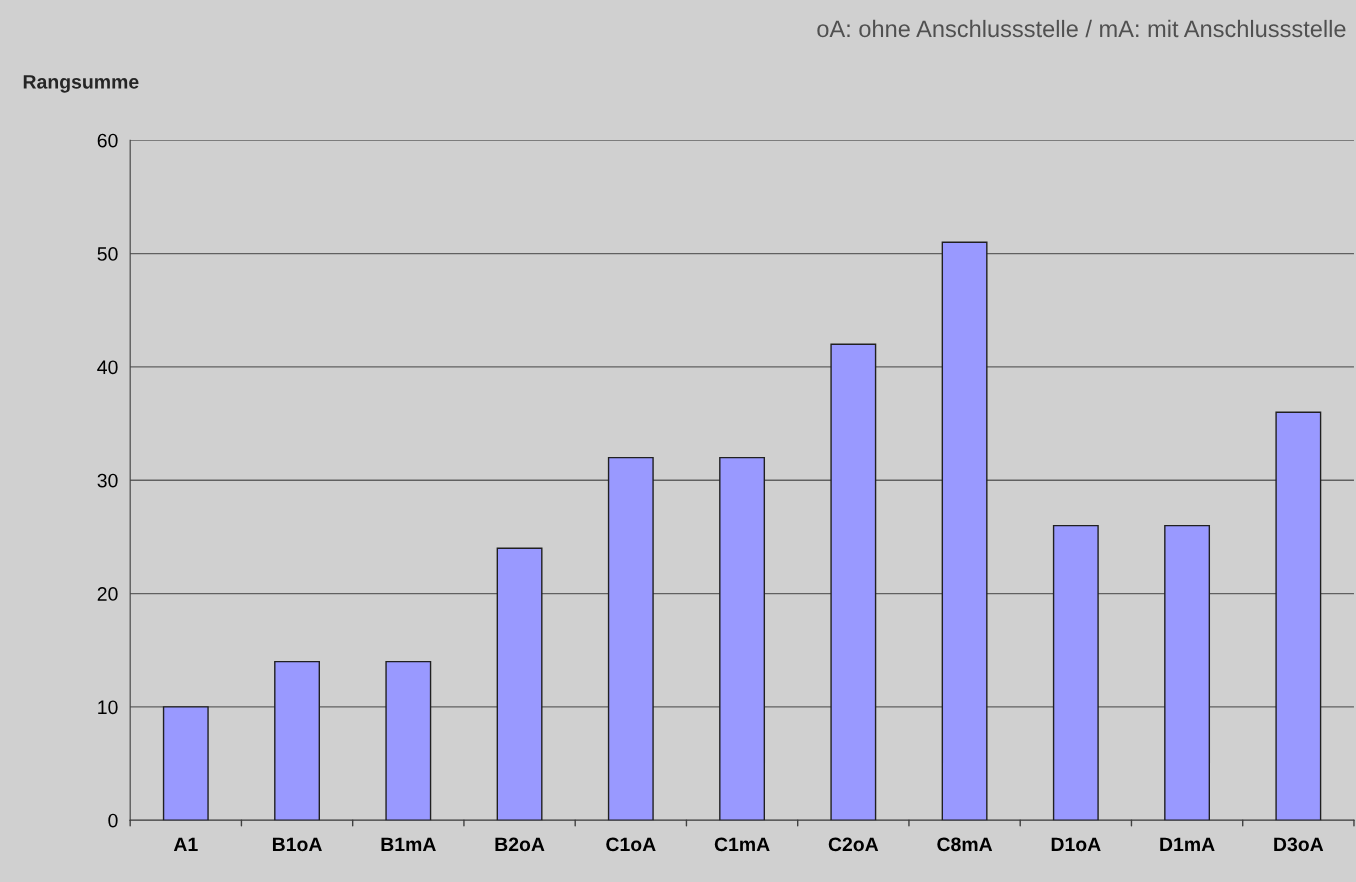  What do you see at coordinates (185, 844) in the screenshot?
I see `x-tick-label: A1` at bounding box center [185, 844].